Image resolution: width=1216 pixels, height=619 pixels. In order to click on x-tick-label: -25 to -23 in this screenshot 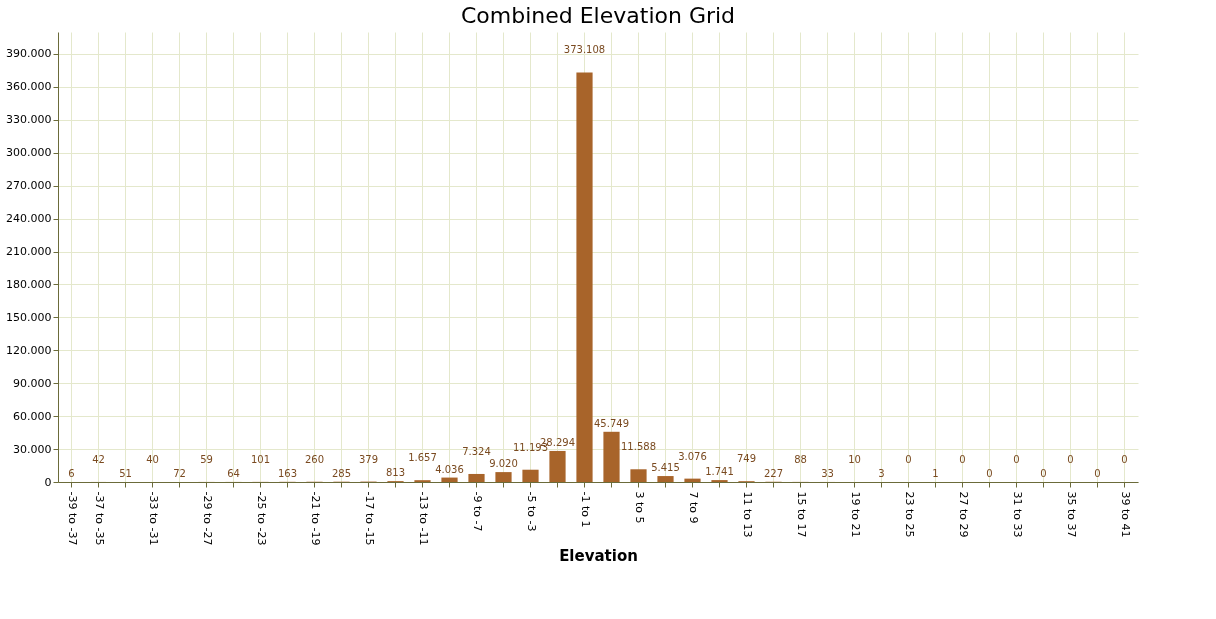, I will do `click(261, 518)`.